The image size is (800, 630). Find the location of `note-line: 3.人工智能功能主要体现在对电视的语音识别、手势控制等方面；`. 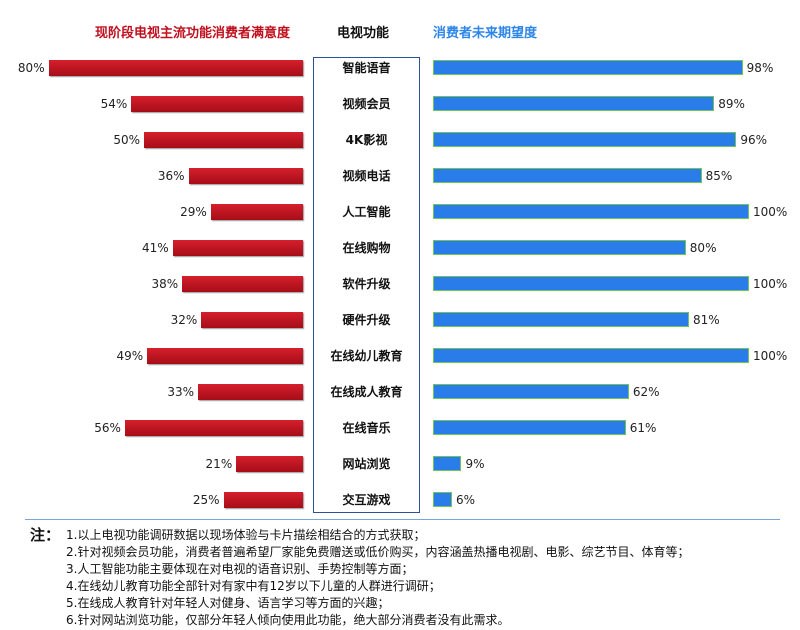

note-line: 3.人工智能功能主要体现在对电视的语音识别、手势控制等方面； is located at coordinates (240, 569).